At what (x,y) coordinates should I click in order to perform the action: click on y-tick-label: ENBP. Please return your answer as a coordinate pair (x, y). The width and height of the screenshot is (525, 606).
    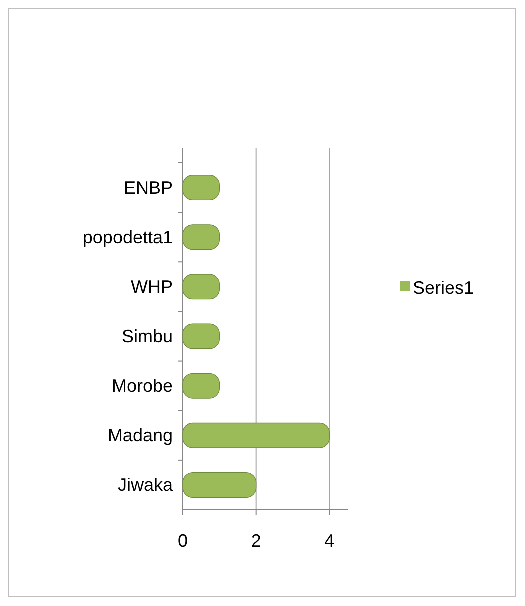
    Looking at the image, I should click on (148, 188).